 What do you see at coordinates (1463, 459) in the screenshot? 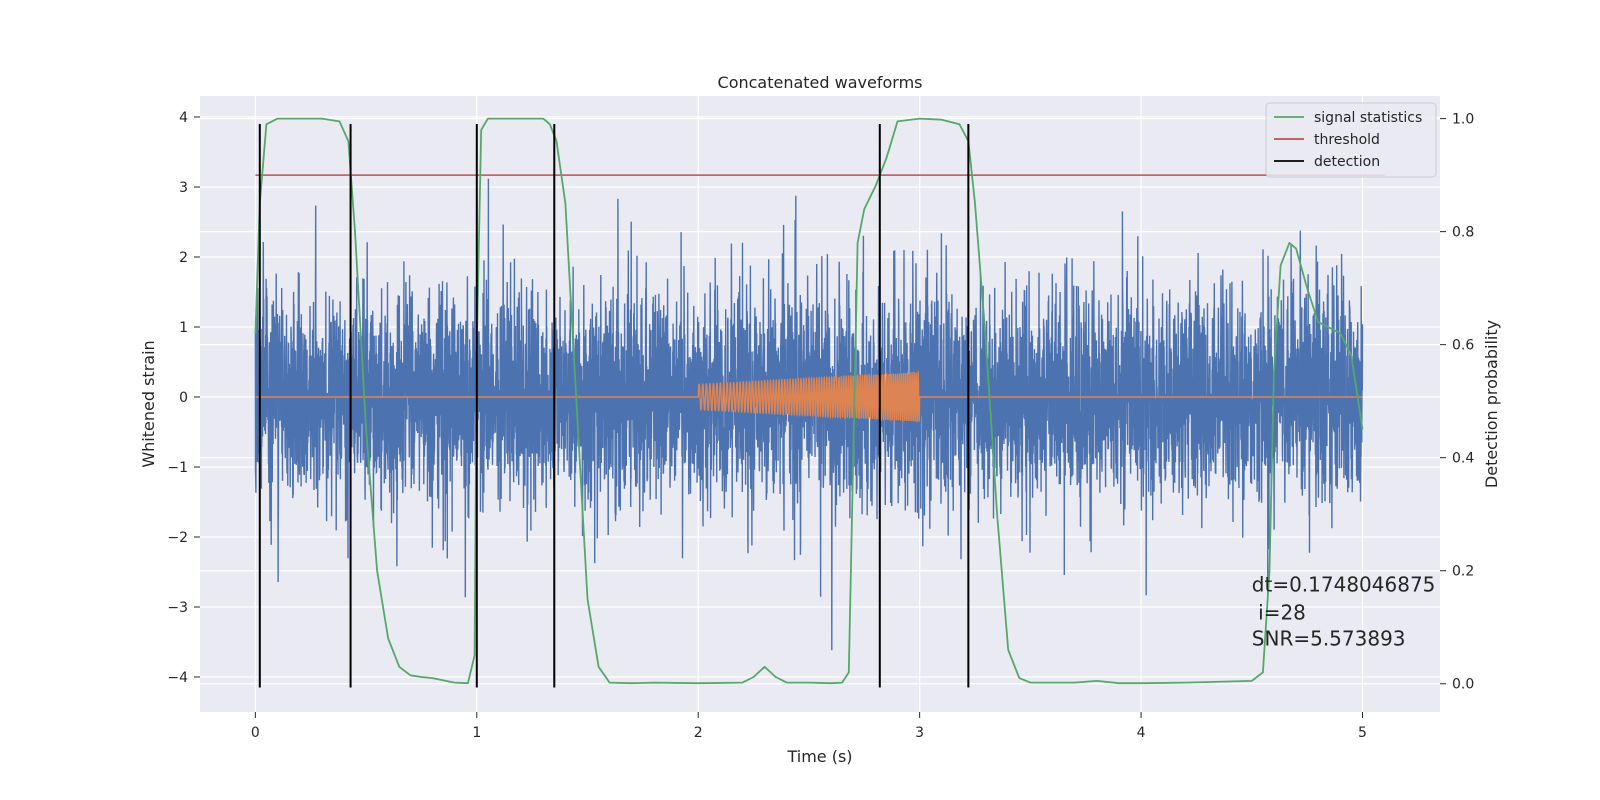
I see `y-right-tick-label: 0.4` at bounding box center [1463, 459].